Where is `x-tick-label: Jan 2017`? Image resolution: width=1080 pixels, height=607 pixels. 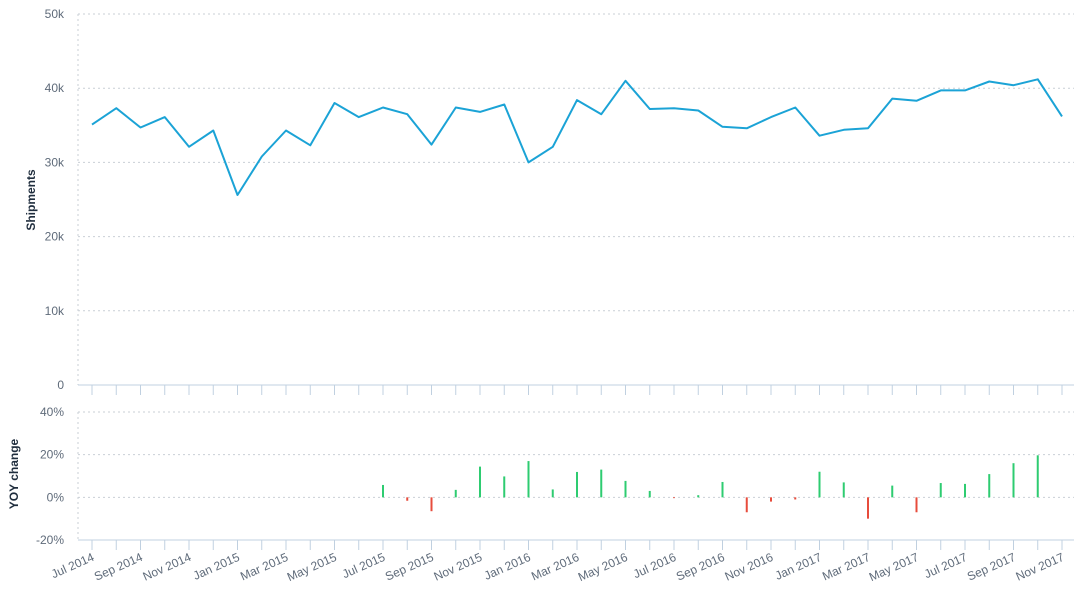 x-tick-label: Jan 2017 is located at coordinates (798, 566).